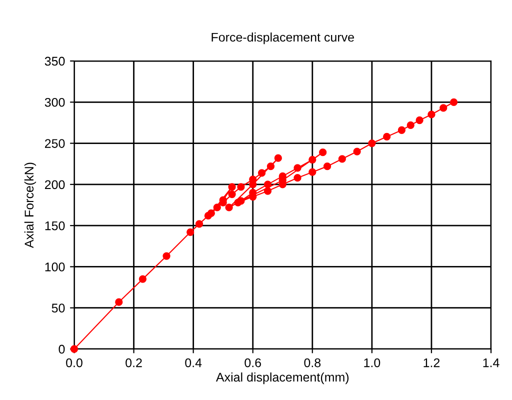 This screenshot has height=400, width=512. I want to click on x-tick-label: 0.4, so click(193, 363).